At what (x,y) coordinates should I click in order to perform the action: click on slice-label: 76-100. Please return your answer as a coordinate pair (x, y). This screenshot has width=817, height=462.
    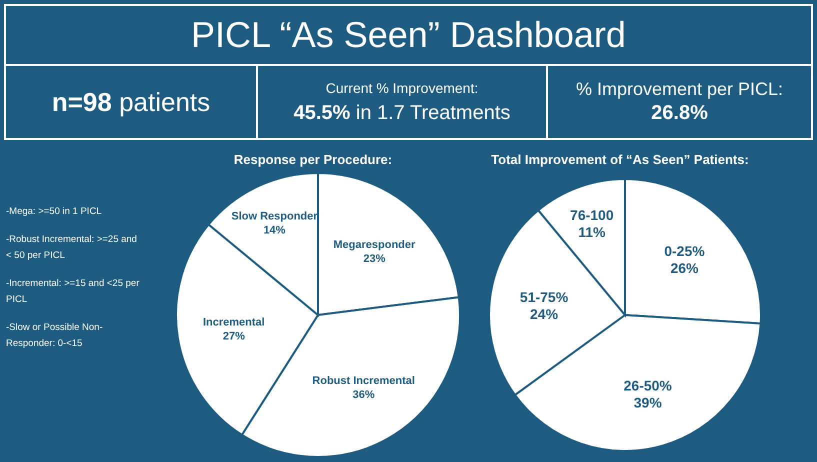
    Looking at the image, I should click on (592, 214).